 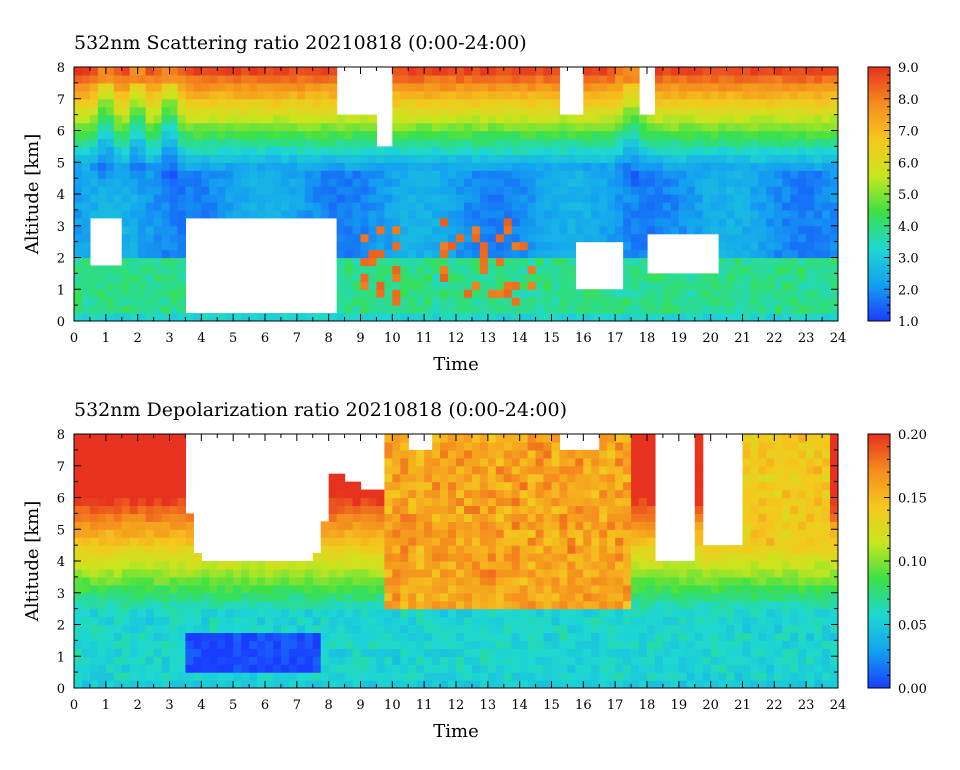 I want to click on x-axis-label: Time, so click(x=455, y=364).